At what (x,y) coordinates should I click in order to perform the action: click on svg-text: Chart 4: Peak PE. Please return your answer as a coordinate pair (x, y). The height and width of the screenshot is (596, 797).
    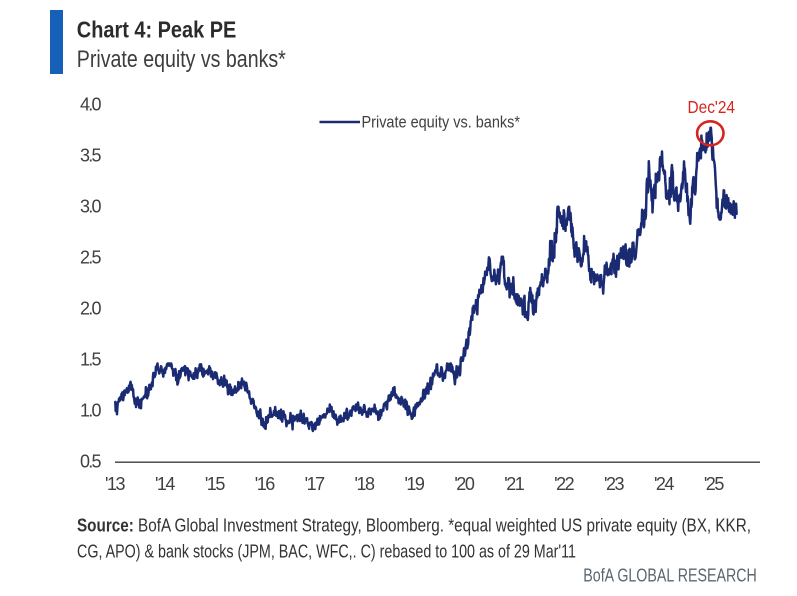
    Looking at the image, I should click on (157, 30).